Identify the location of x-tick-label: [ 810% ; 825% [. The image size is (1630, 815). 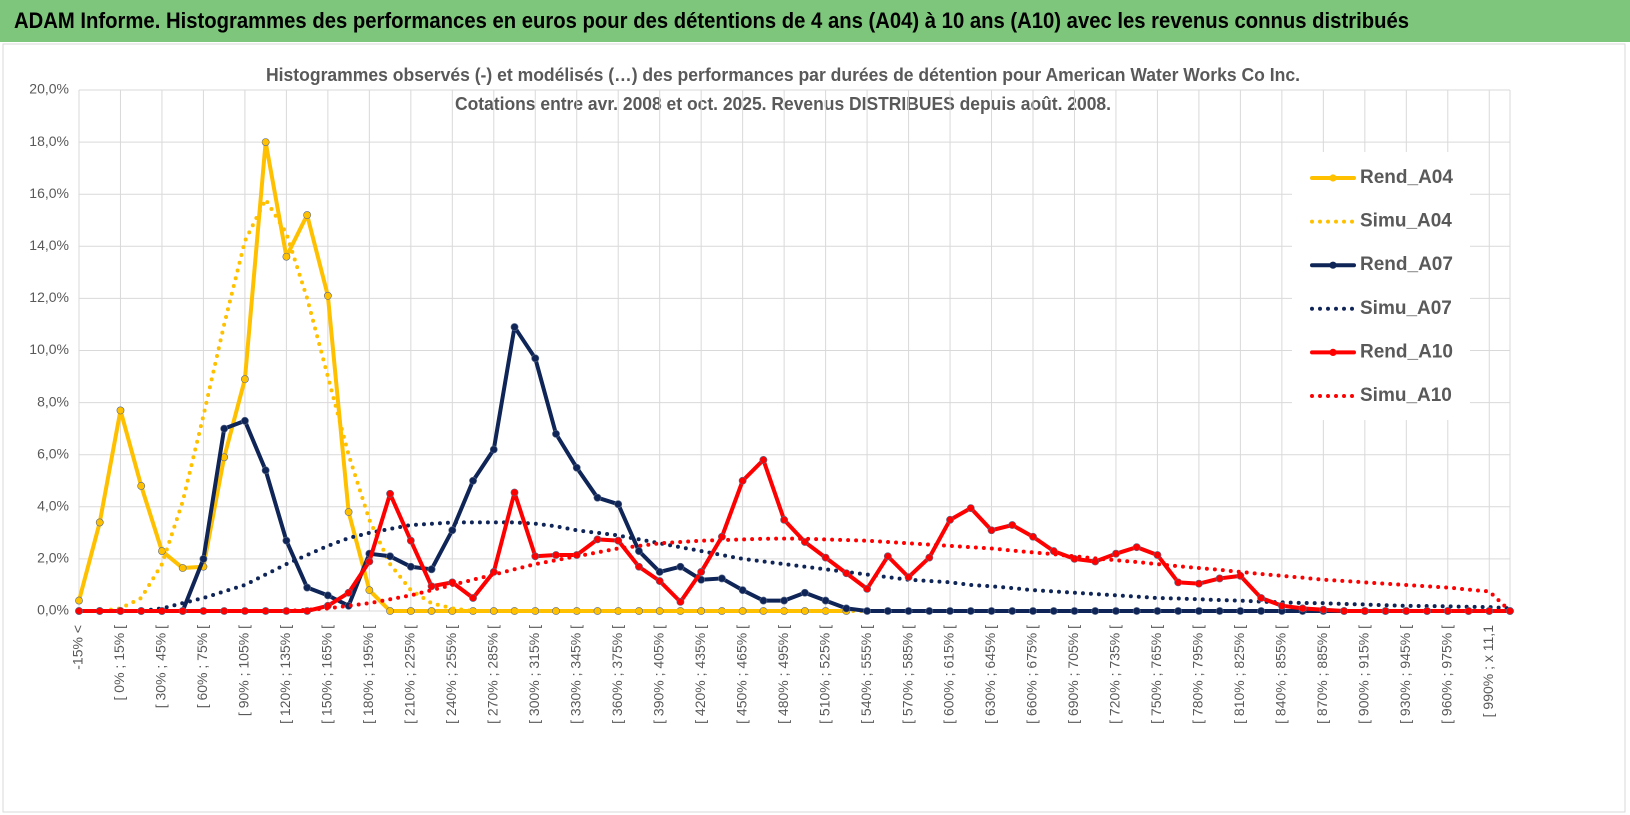
(1239, 674).